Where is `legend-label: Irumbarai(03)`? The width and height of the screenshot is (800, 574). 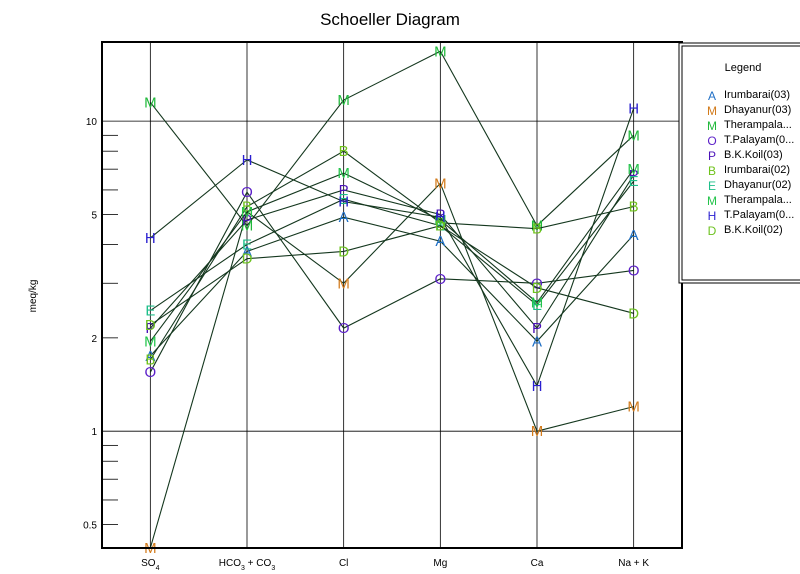 legend-label: Irumbarai(03) is located at coordinates (757, 95).